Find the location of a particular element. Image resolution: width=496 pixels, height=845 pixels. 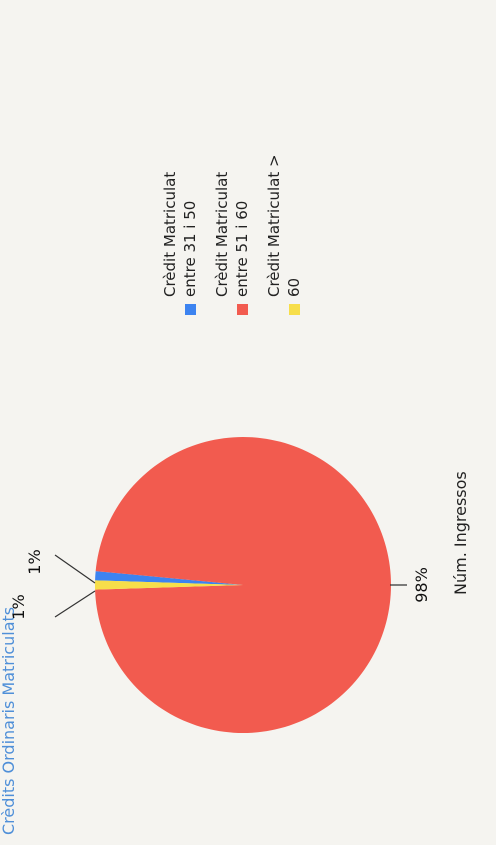

chart-title: Crèdits Ordinaris Matriculats is located at coordinates (9, 721).